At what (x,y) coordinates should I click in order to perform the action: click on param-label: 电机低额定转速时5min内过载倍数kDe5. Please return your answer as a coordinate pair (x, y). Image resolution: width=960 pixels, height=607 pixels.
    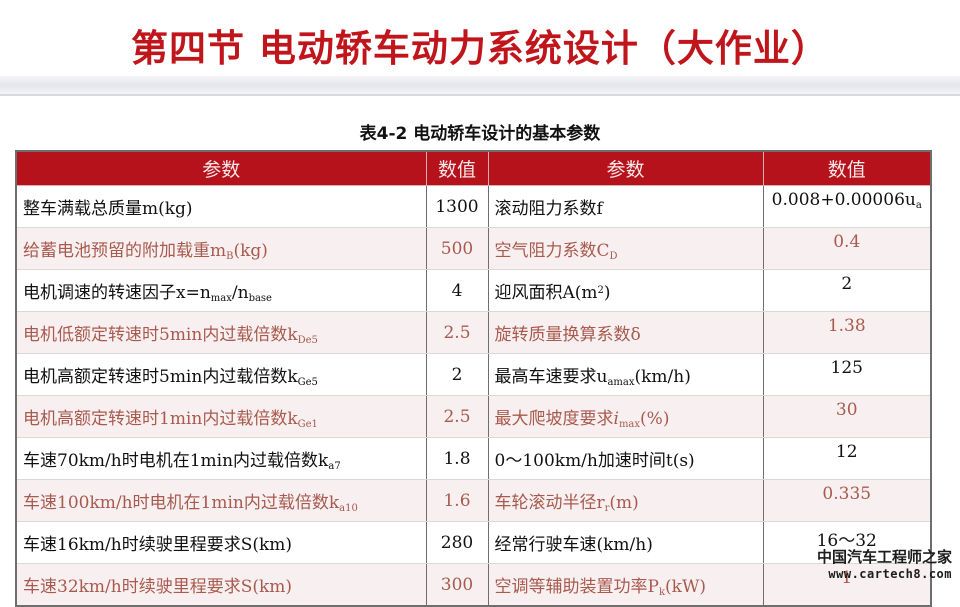
    Looking at the image, I should click on (221, 332).